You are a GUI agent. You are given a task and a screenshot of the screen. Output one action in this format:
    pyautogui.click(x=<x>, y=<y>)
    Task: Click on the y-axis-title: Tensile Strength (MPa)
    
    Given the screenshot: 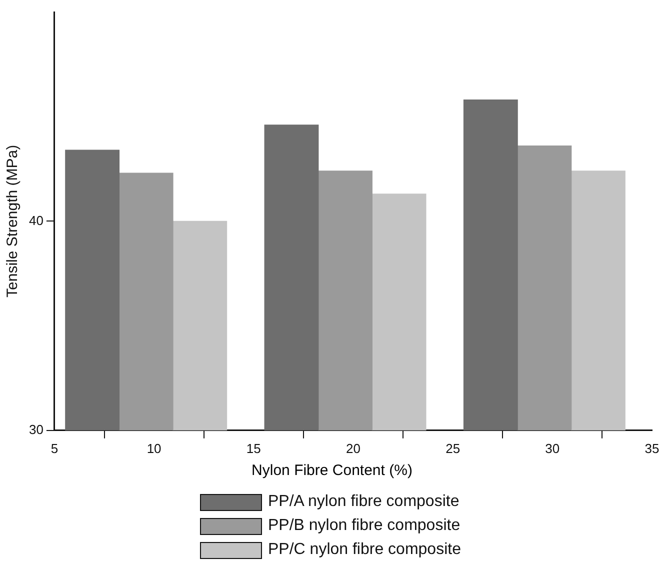 What is the action you would take?
    pyautogui.click(x=13, y=221)
    